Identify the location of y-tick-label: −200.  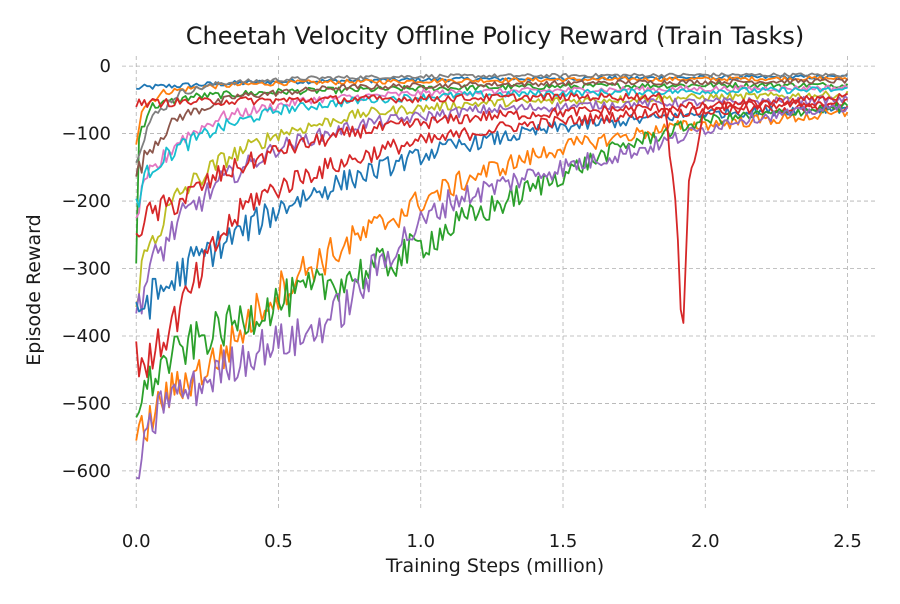
(86, 201).